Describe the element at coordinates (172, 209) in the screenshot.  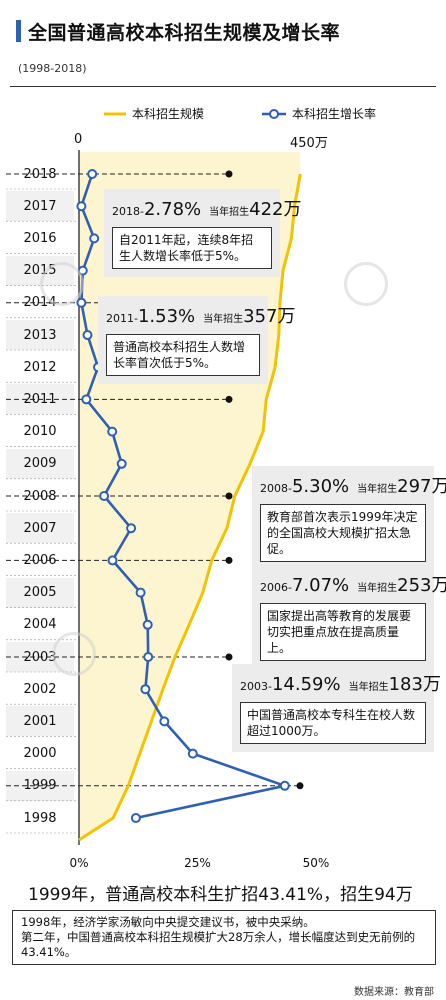
I see `annotation-rate: 2.78%` at that location.